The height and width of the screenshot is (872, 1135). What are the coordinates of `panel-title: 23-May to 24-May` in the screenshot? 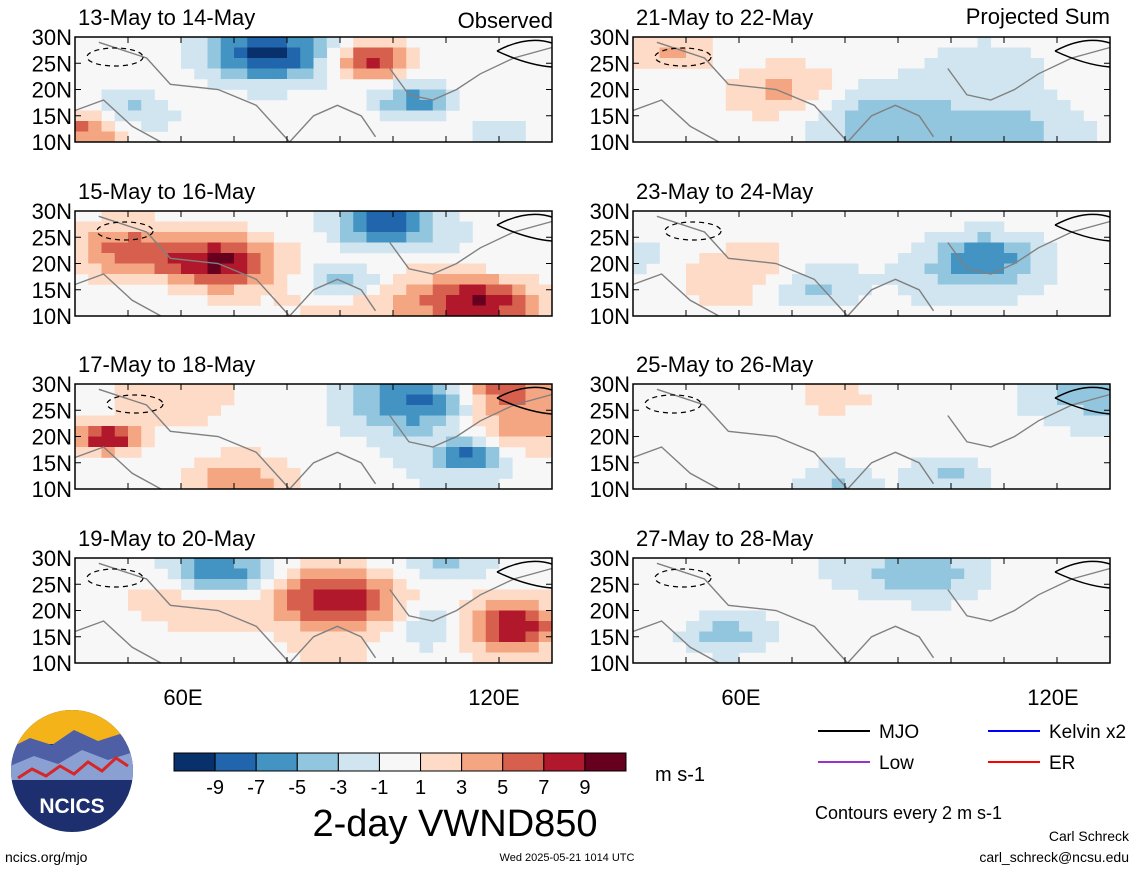 It's located at (724, 191).